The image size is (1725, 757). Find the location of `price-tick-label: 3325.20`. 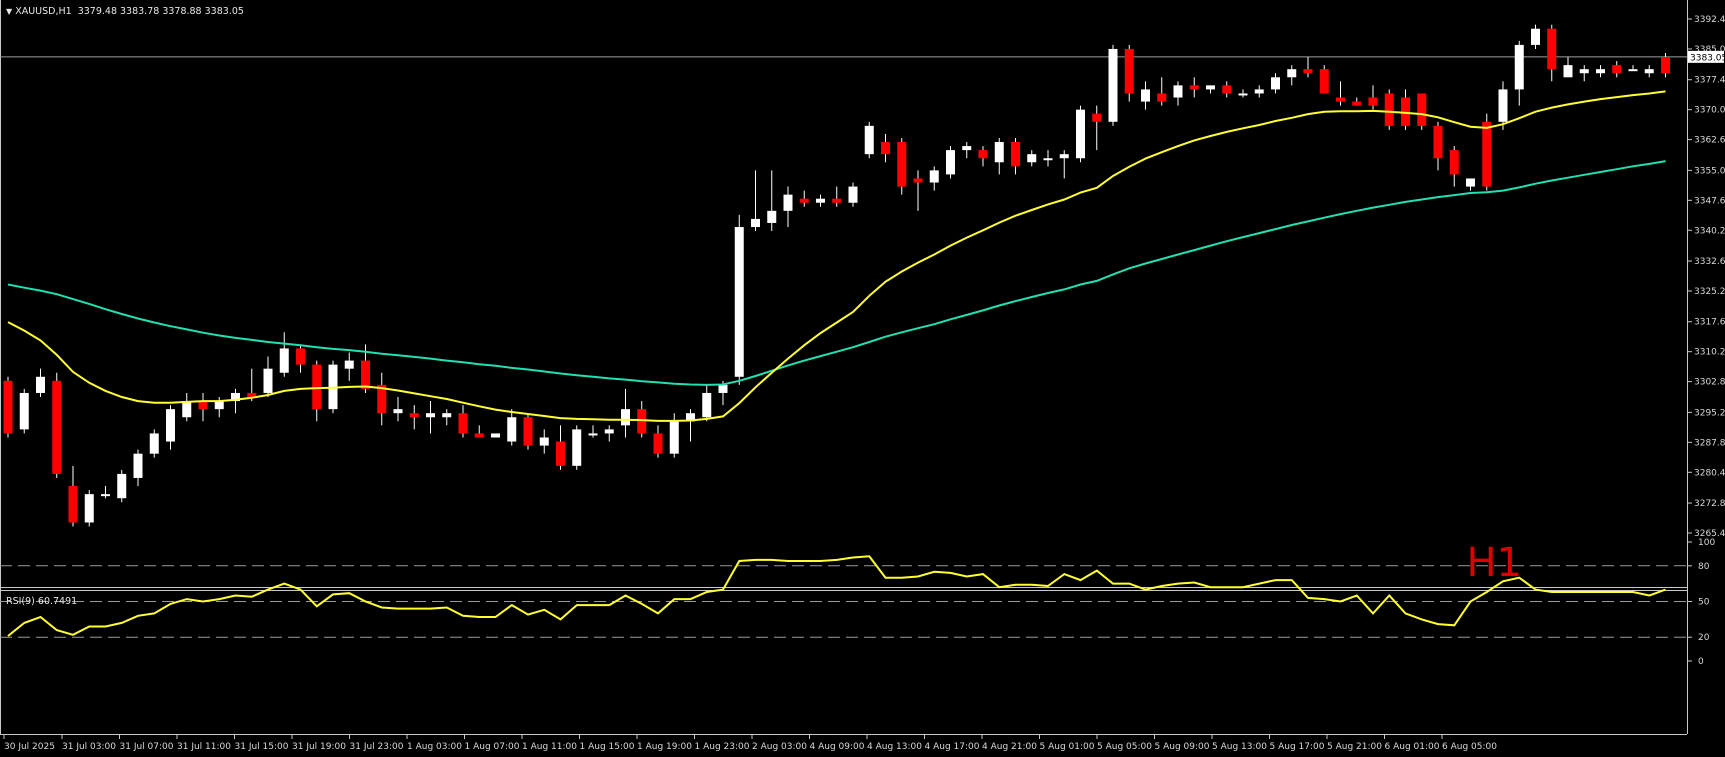

price-tick-label: 3325.20 is located at coordinates (1709, 292).